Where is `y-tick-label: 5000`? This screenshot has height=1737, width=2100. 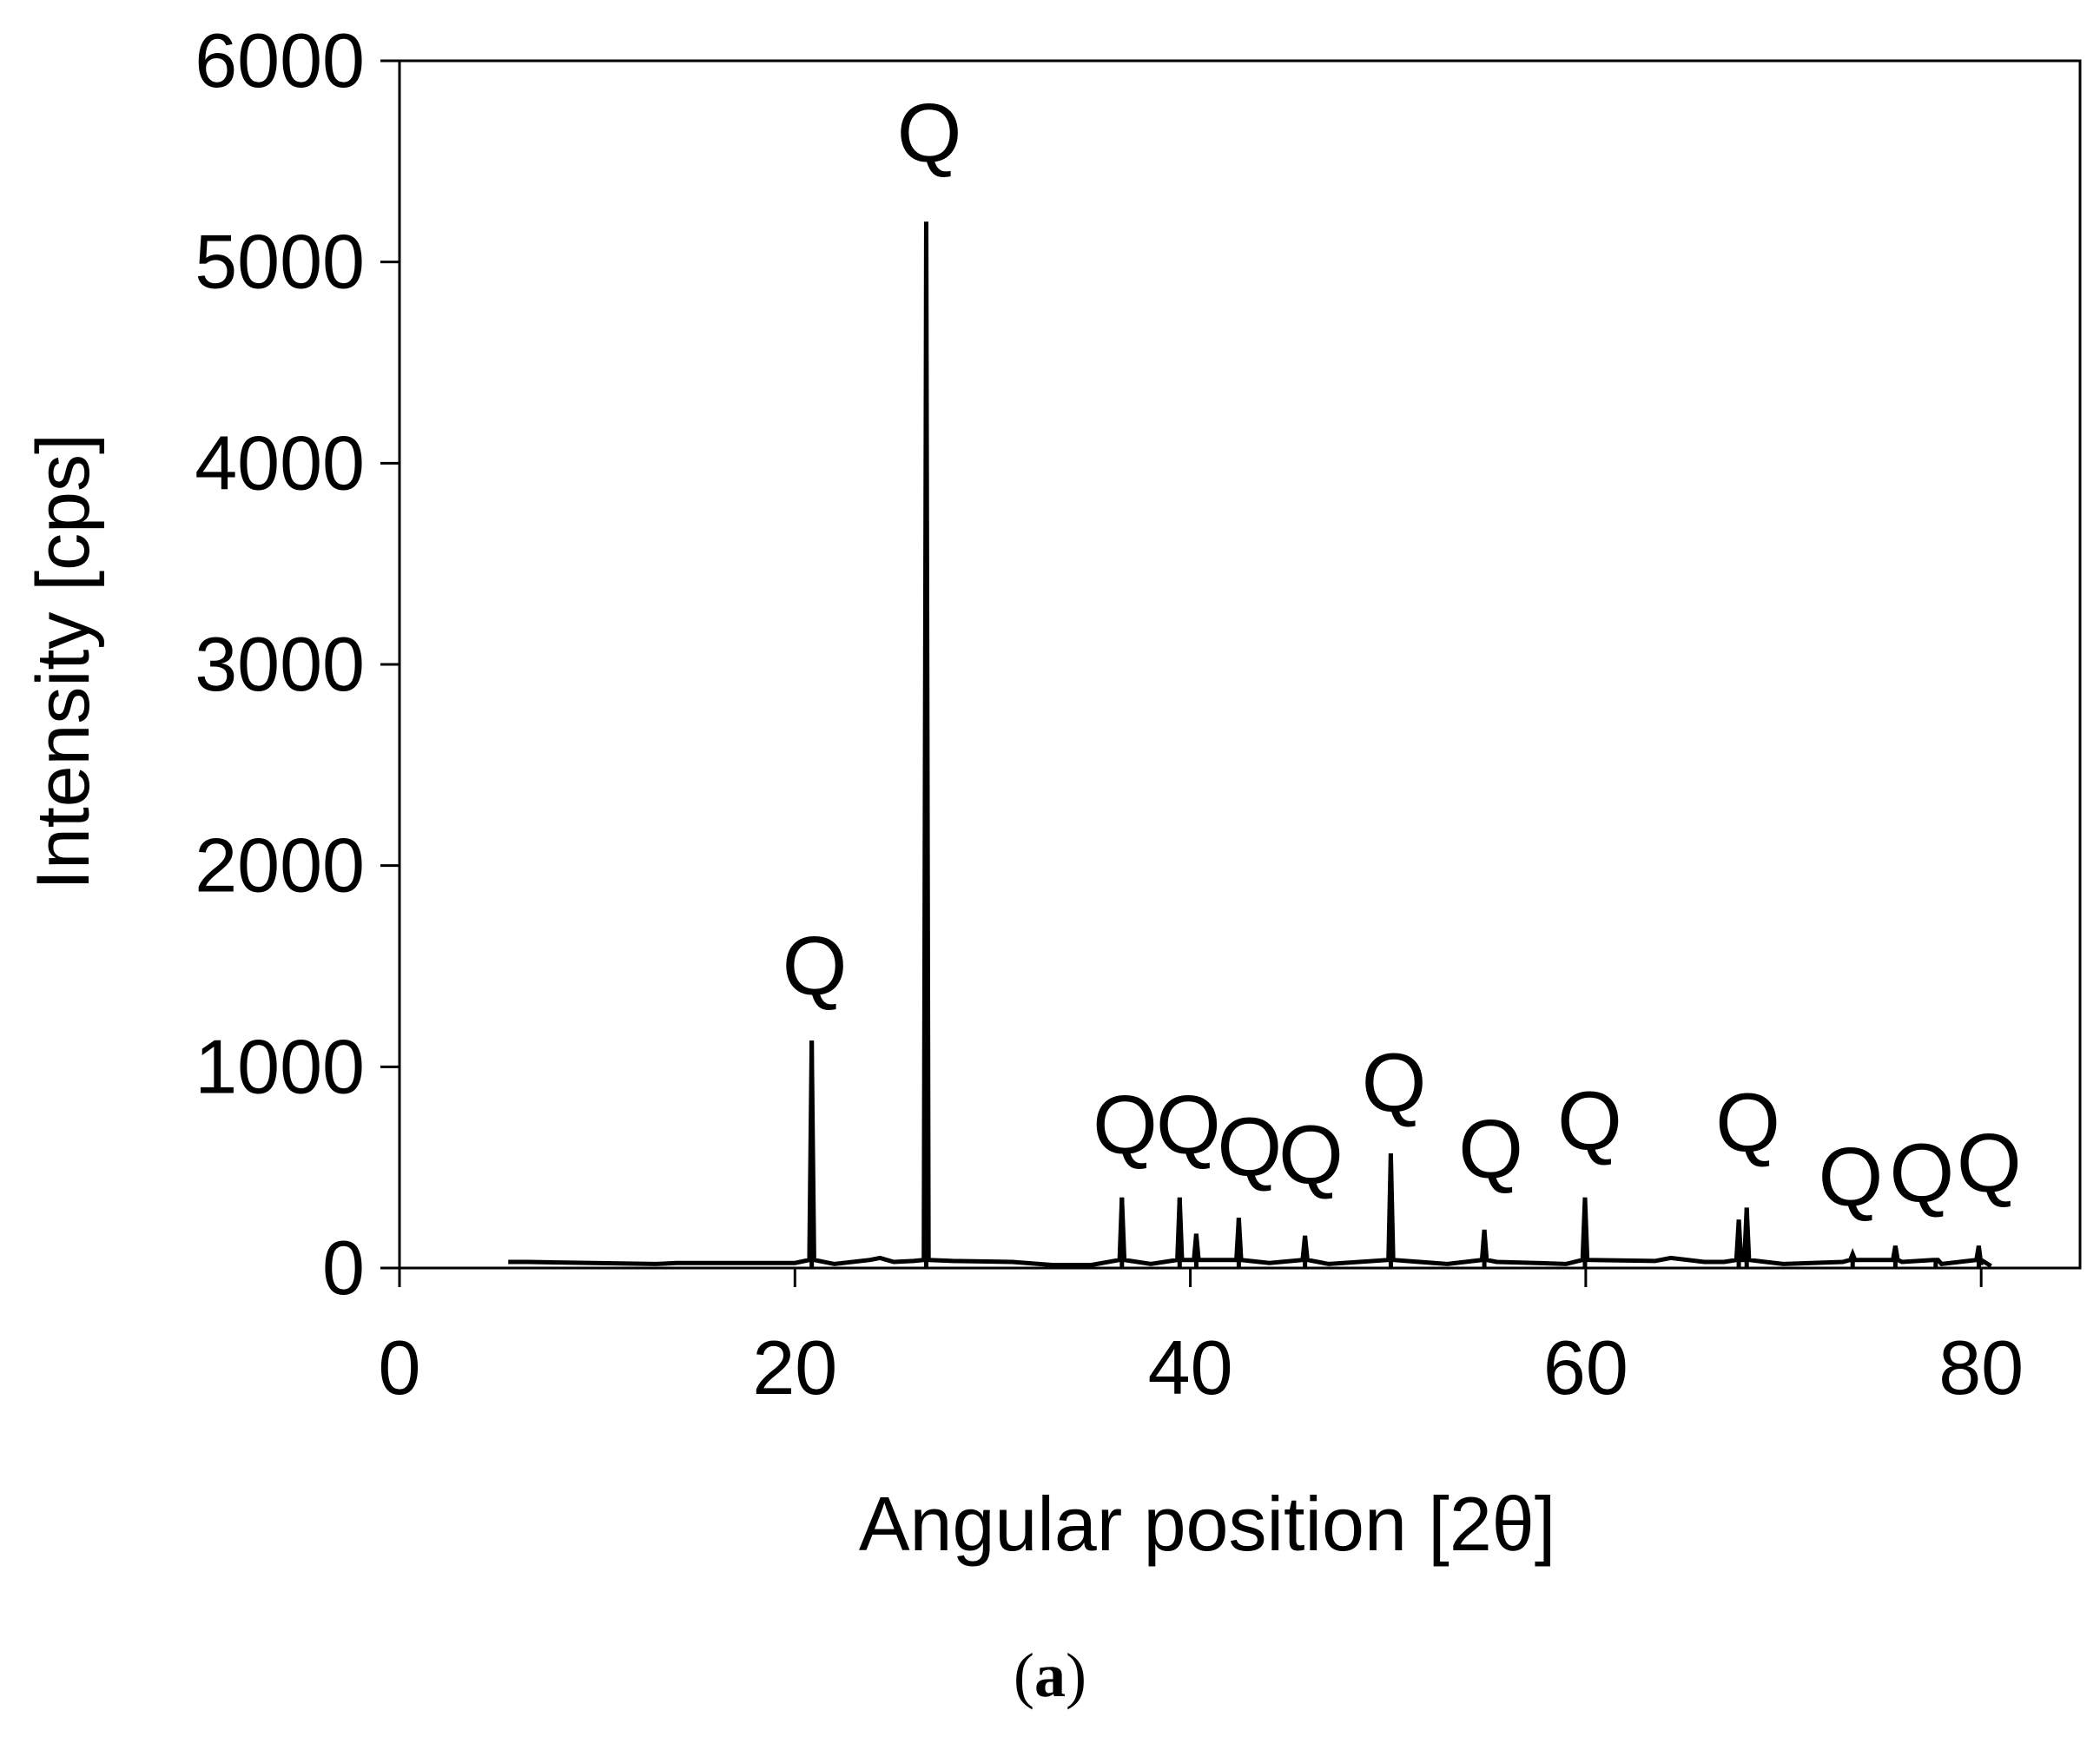 y-tick-label: 5000 is located at coordinates (280, 262).